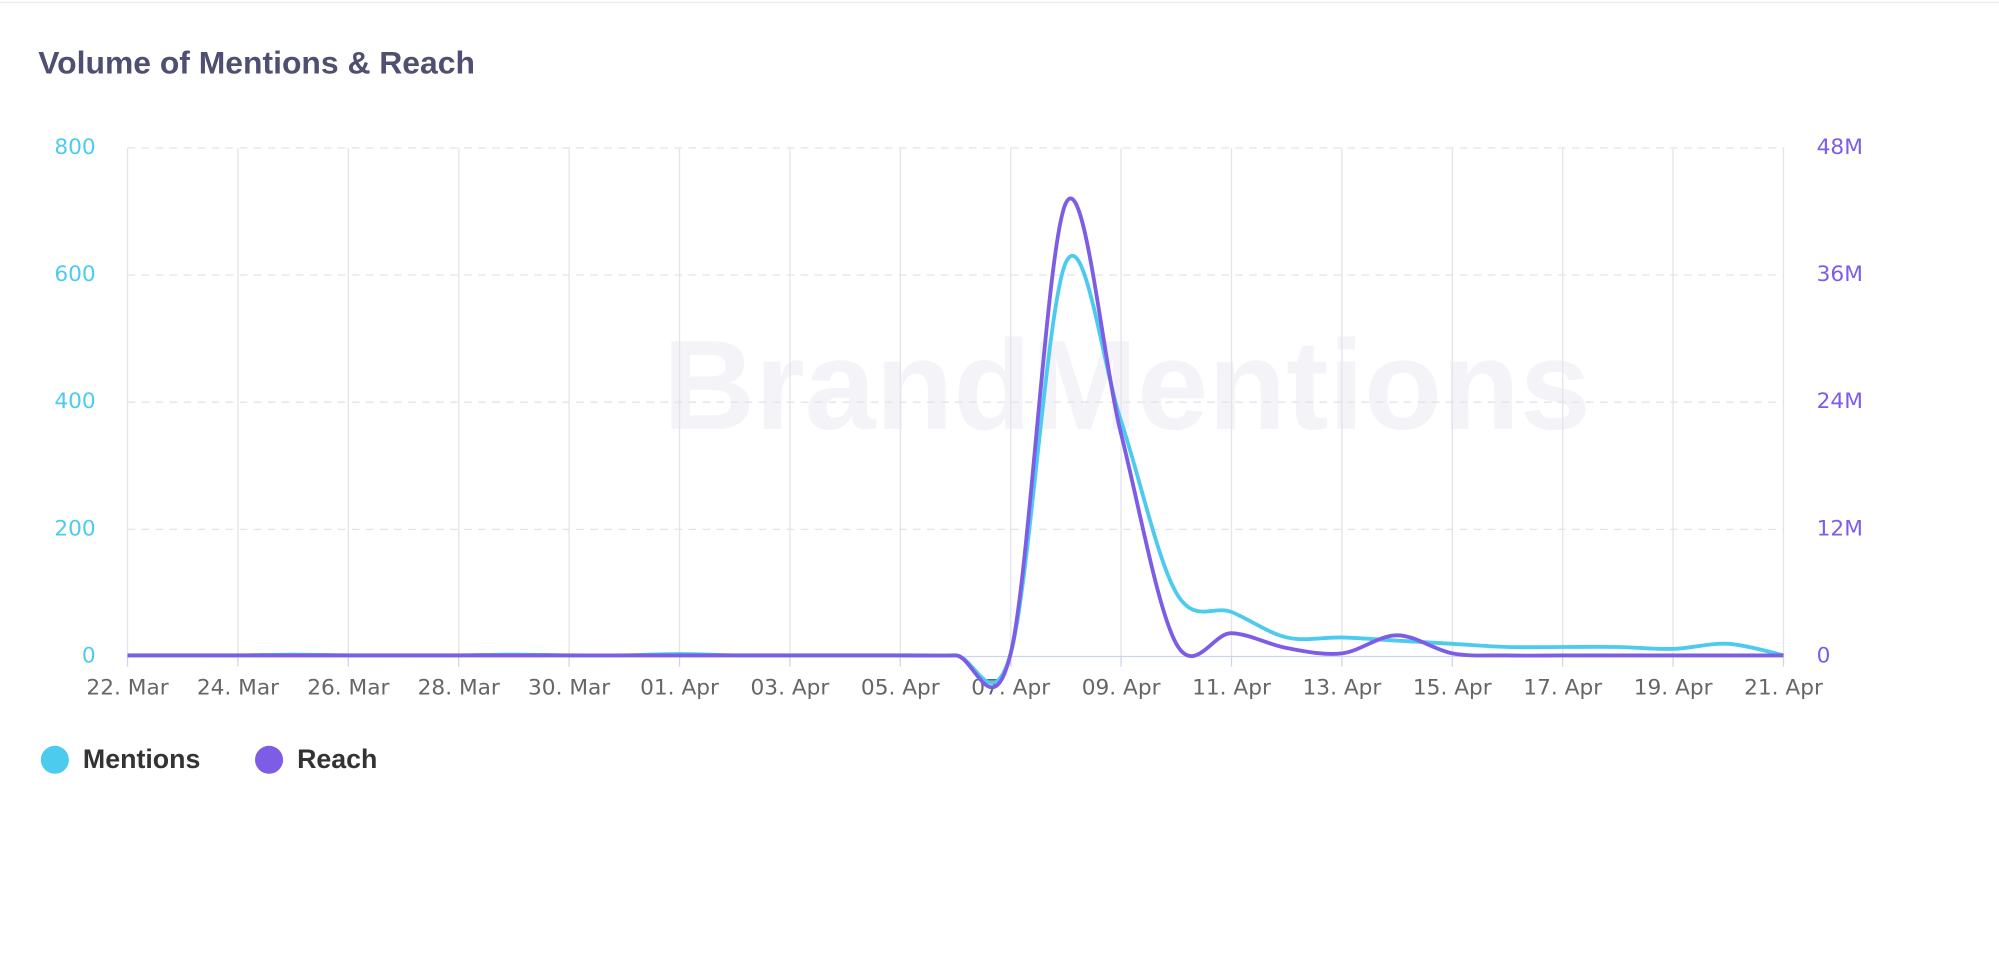 Image resolution: width=1999 pixels, height=955 pixels. Describe the element at coordinates (569, 687) in the screenshot. I see `x-tick-label: 30. Mar` at that location.